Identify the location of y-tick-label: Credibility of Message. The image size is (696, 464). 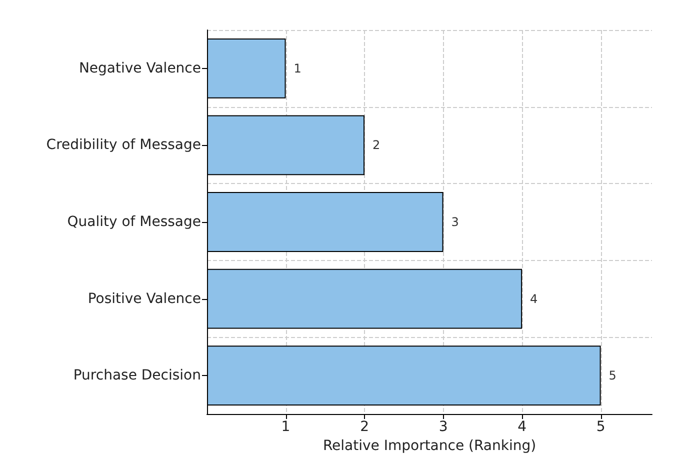
(123, 145).